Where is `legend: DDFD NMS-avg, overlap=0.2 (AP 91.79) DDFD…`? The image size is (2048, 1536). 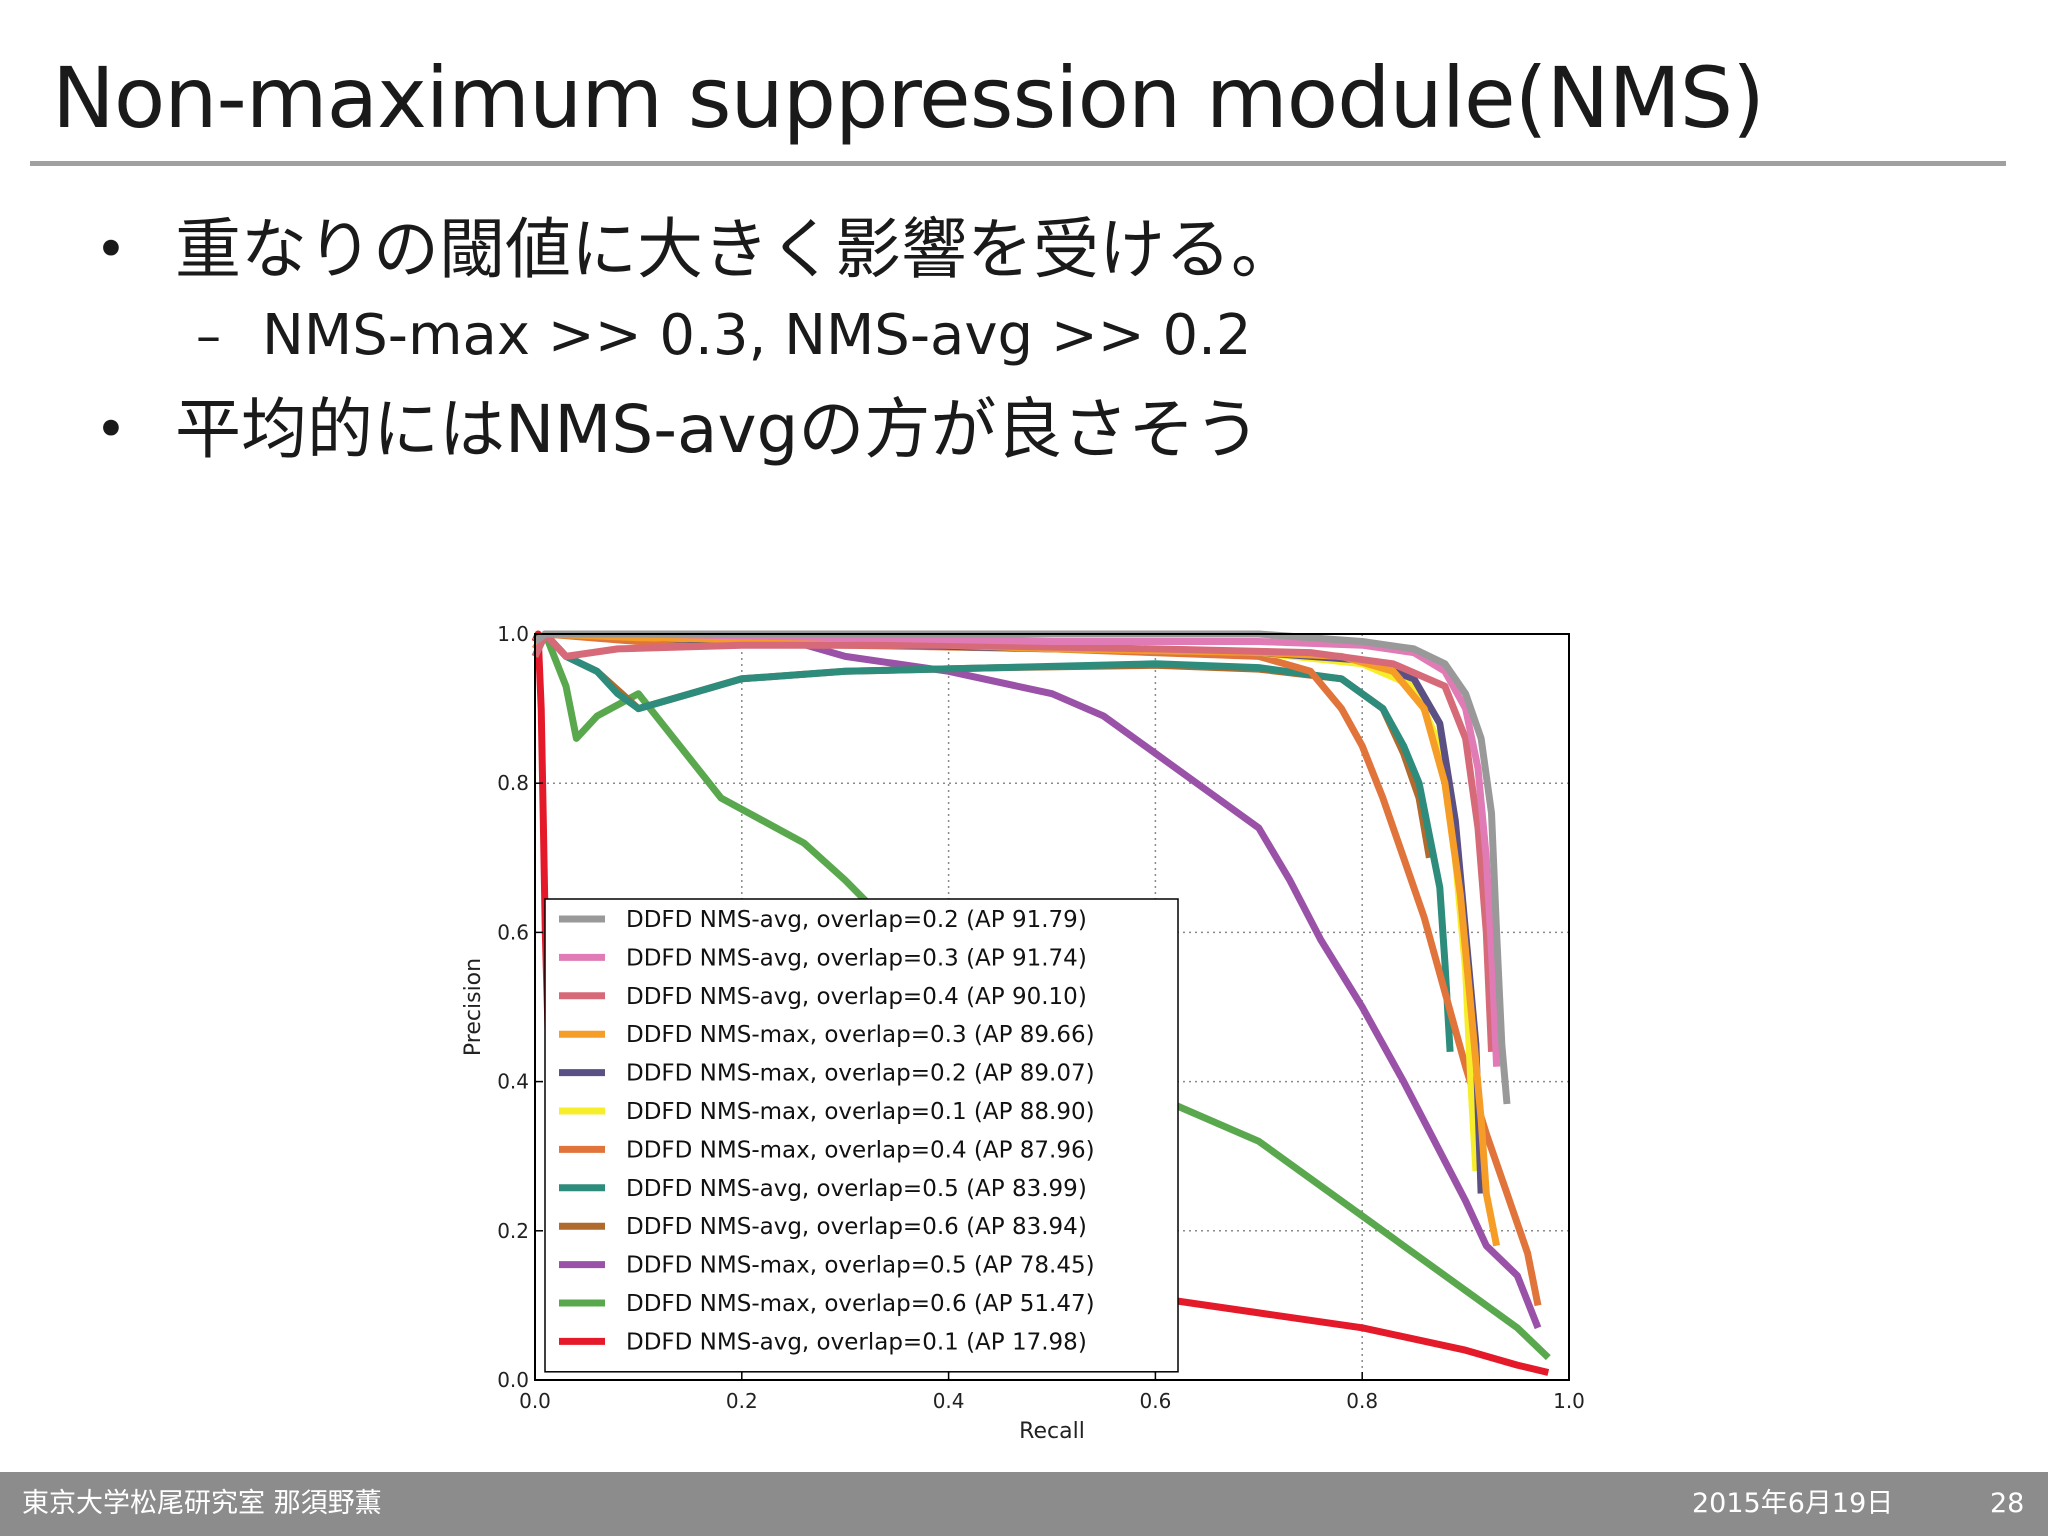
legend: DDFD NMS-avg, overlap=0.2 (AP 91.79) DDFD… is located at coordinates (861, 1135).